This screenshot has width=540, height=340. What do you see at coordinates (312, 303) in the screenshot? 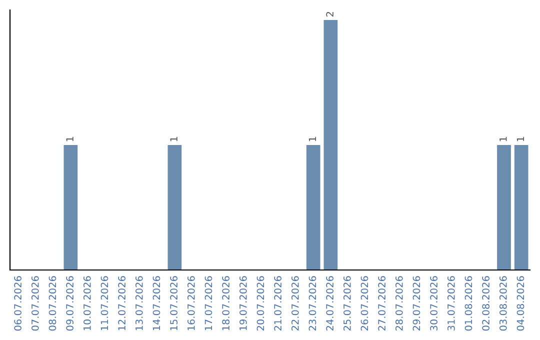
I see `x-tick-label: 23.07.2026` at bounding box center [312, 303].